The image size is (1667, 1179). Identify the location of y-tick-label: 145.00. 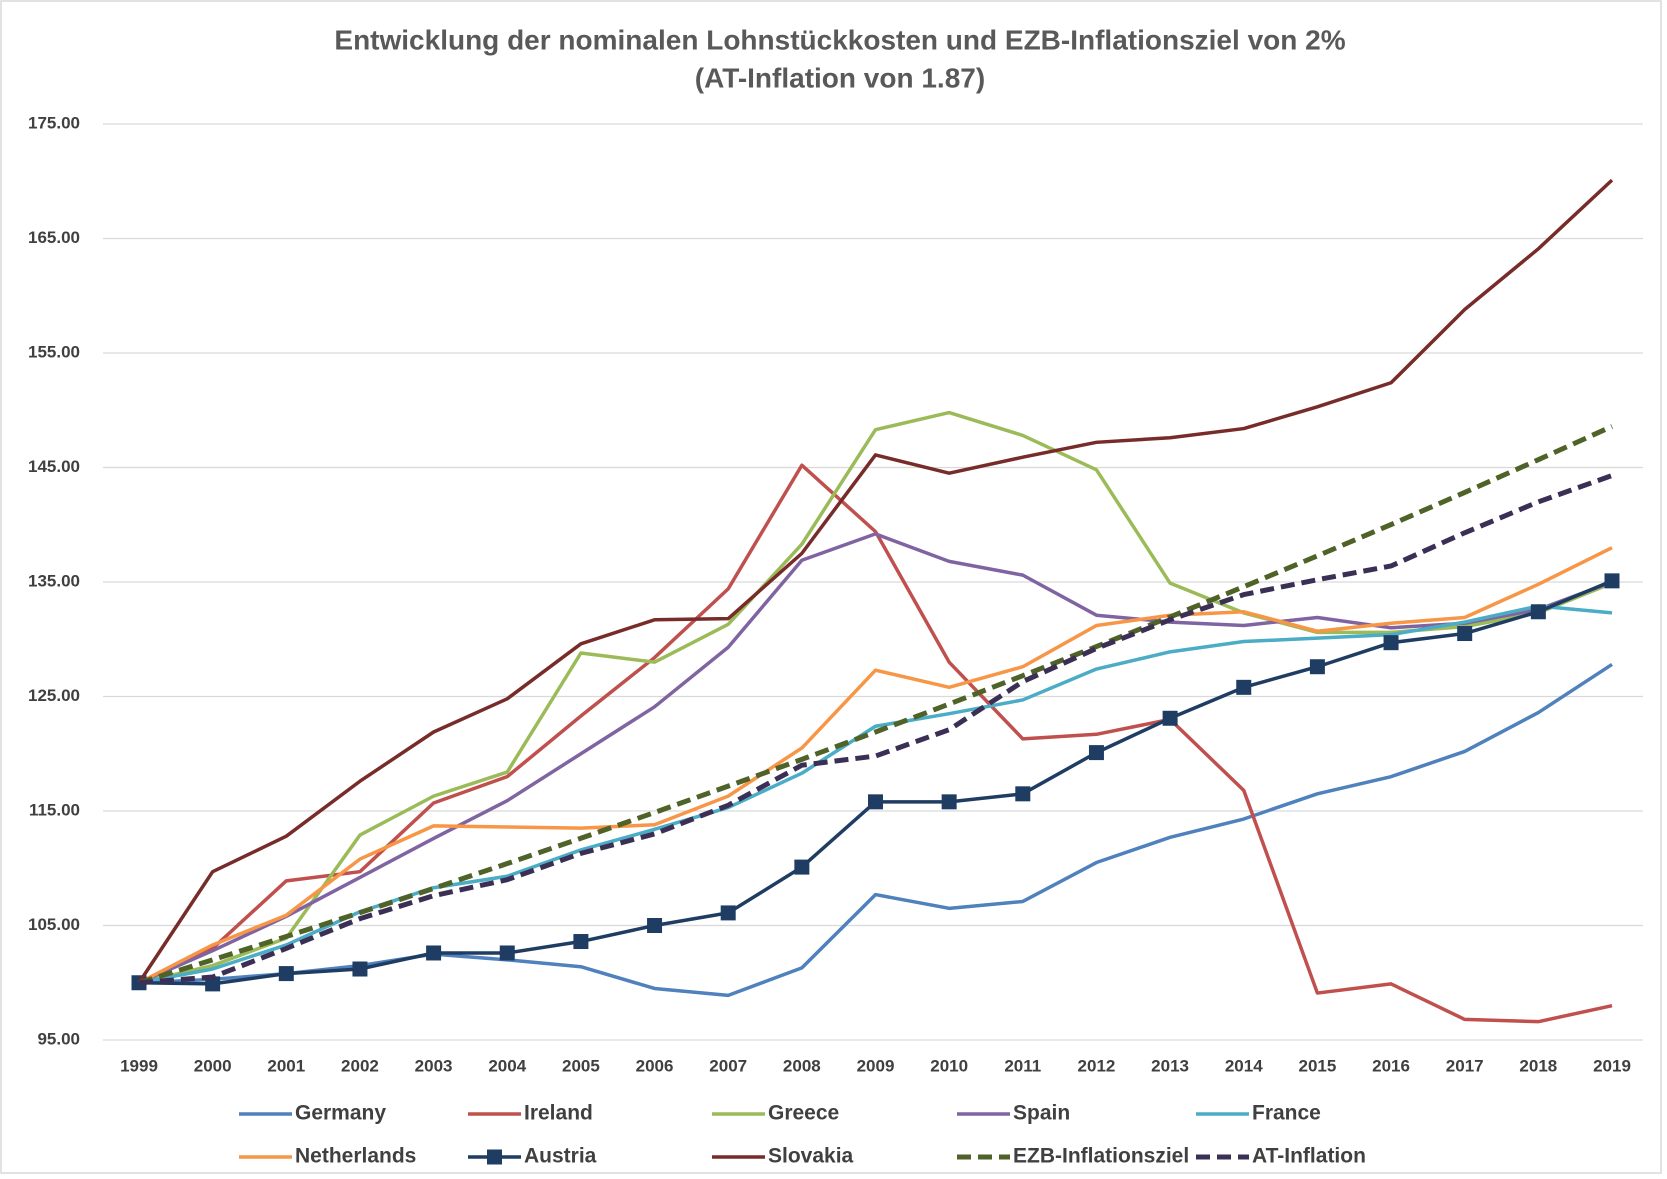
(54, 466).